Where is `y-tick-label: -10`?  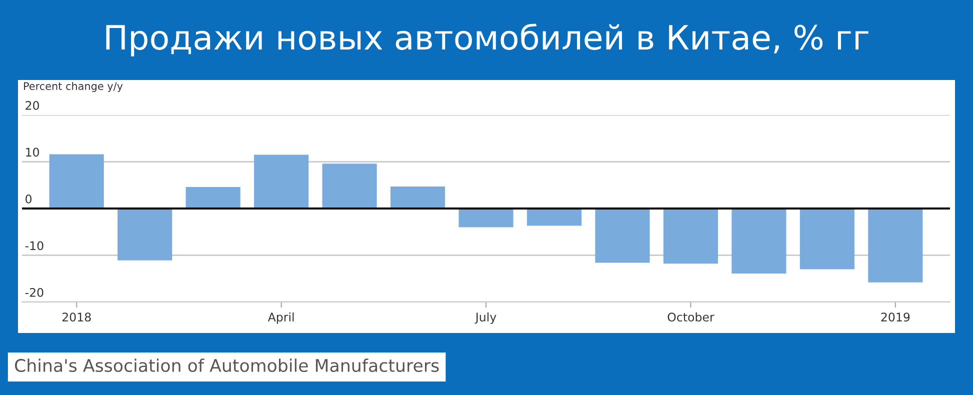
y-tick-label: -10 is located at coordinates (34, 245).